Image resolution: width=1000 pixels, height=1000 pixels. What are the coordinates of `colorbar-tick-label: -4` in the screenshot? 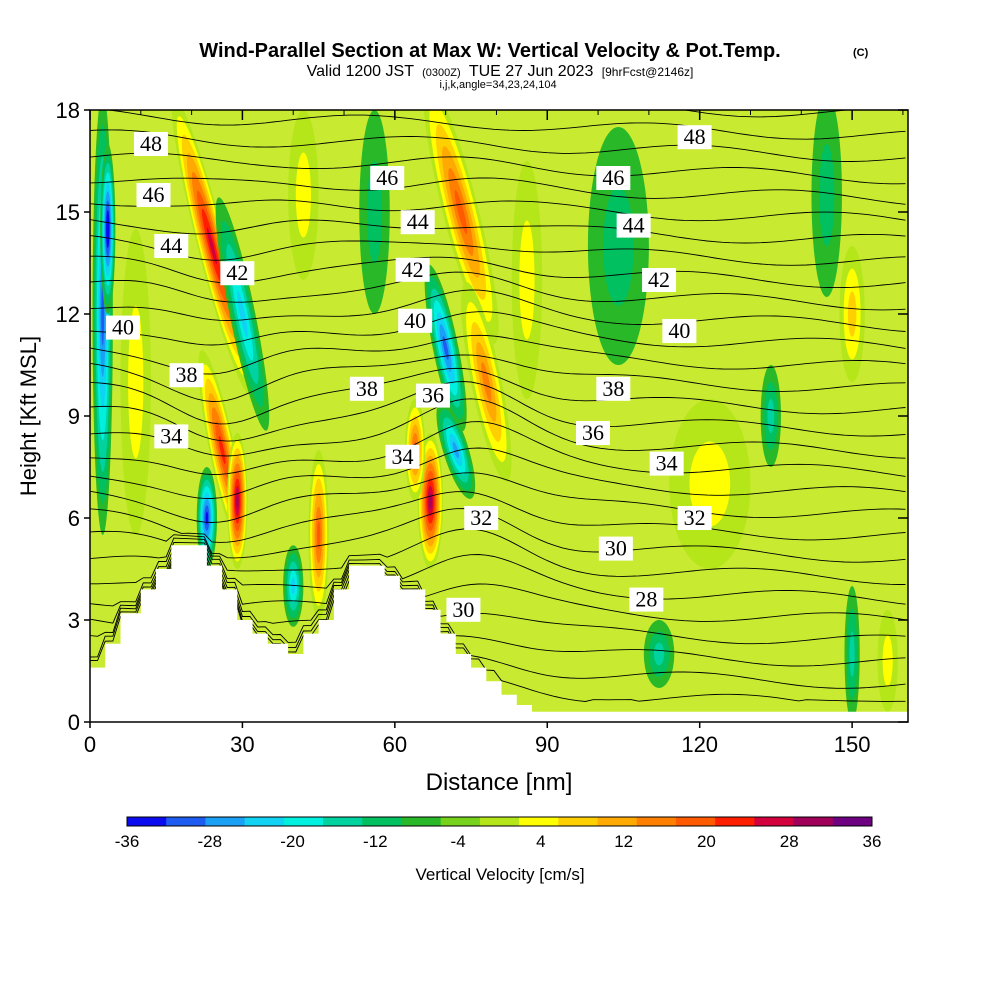 It's located at (458, 841).